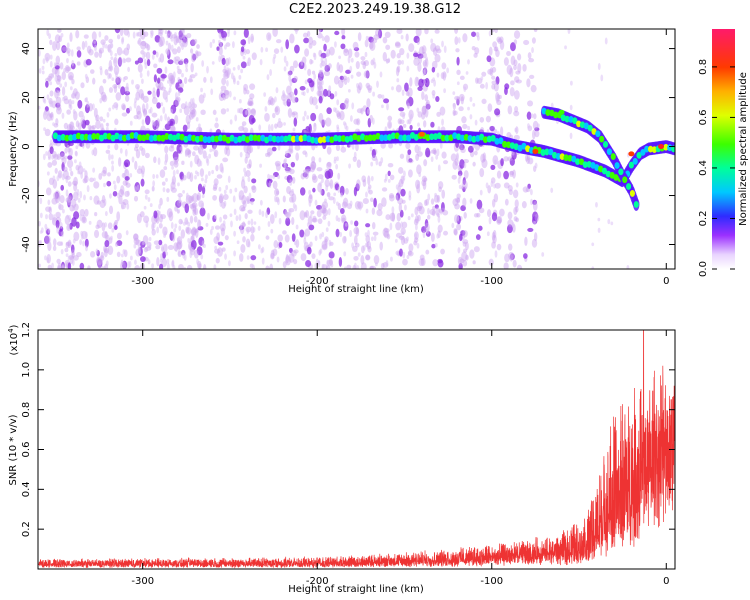 The width and height of the screenshot is (750, 600). I want to click on x-tick-label: 0, so click(666, 581).